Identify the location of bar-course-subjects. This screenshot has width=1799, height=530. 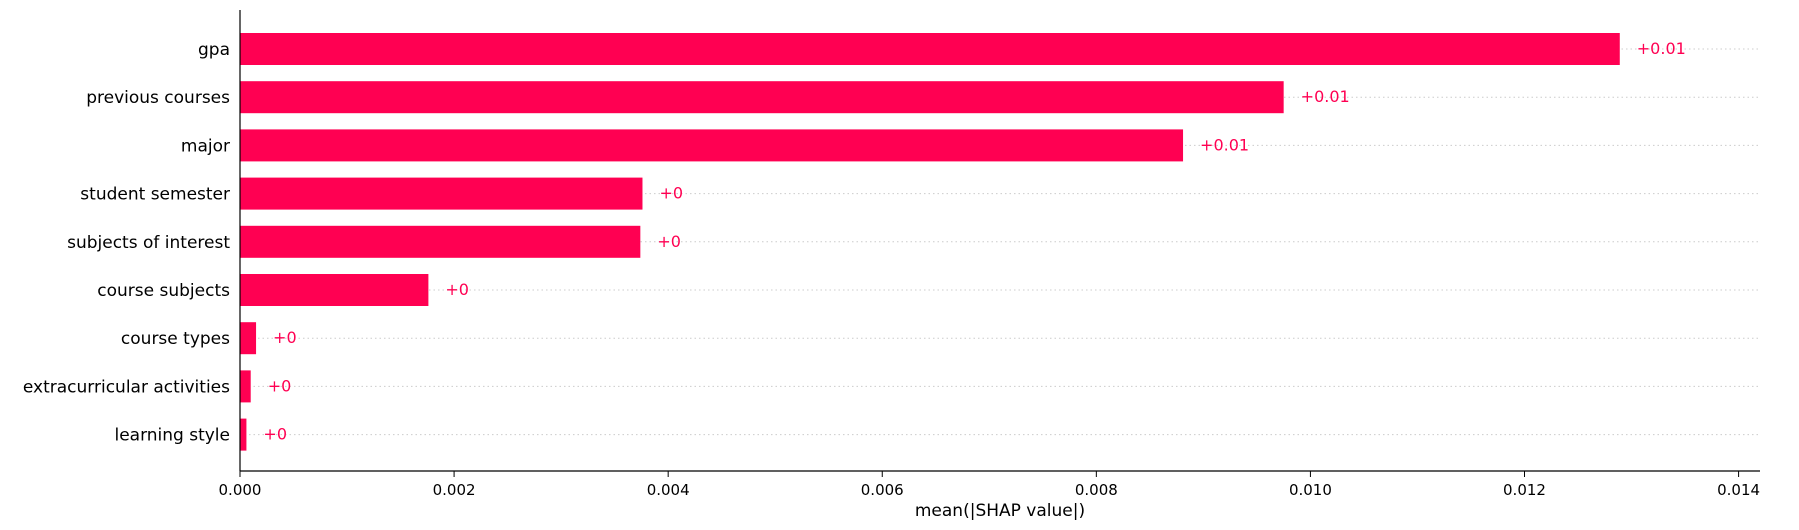
(334, 290).